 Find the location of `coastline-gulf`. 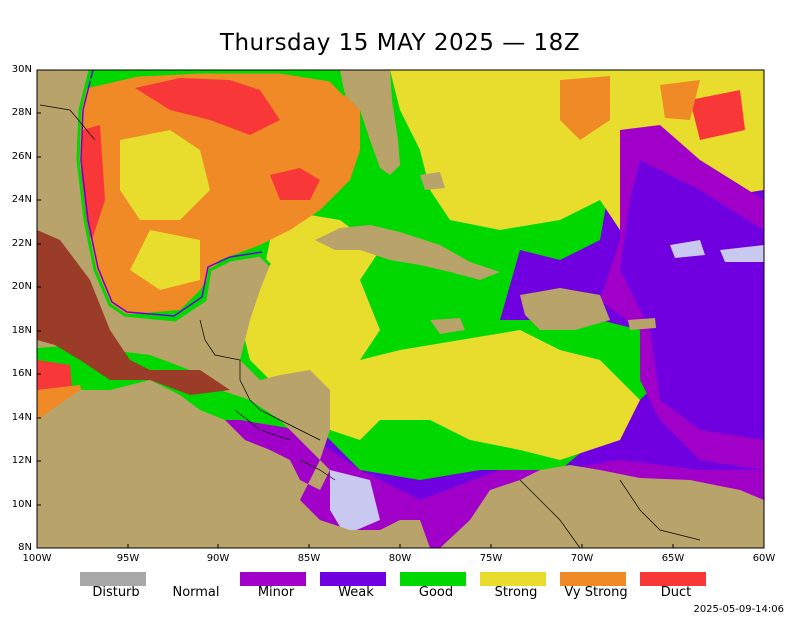

coastline-gulf is located at coordinates (174, 196).